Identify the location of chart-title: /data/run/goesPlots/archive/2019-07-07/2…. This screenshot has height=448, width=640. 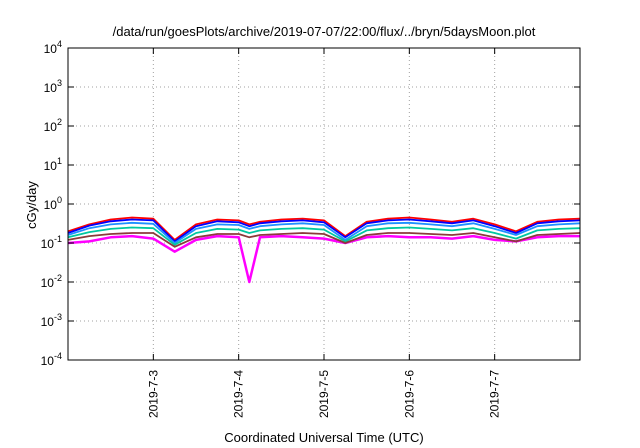
(324, 31).